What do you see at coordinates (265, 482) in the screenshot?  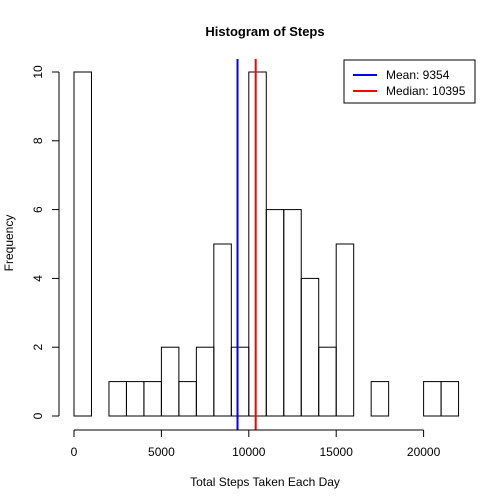 I see `x-axis-label: Total Steps Taken Each Day` at bounding box center [265, 482].